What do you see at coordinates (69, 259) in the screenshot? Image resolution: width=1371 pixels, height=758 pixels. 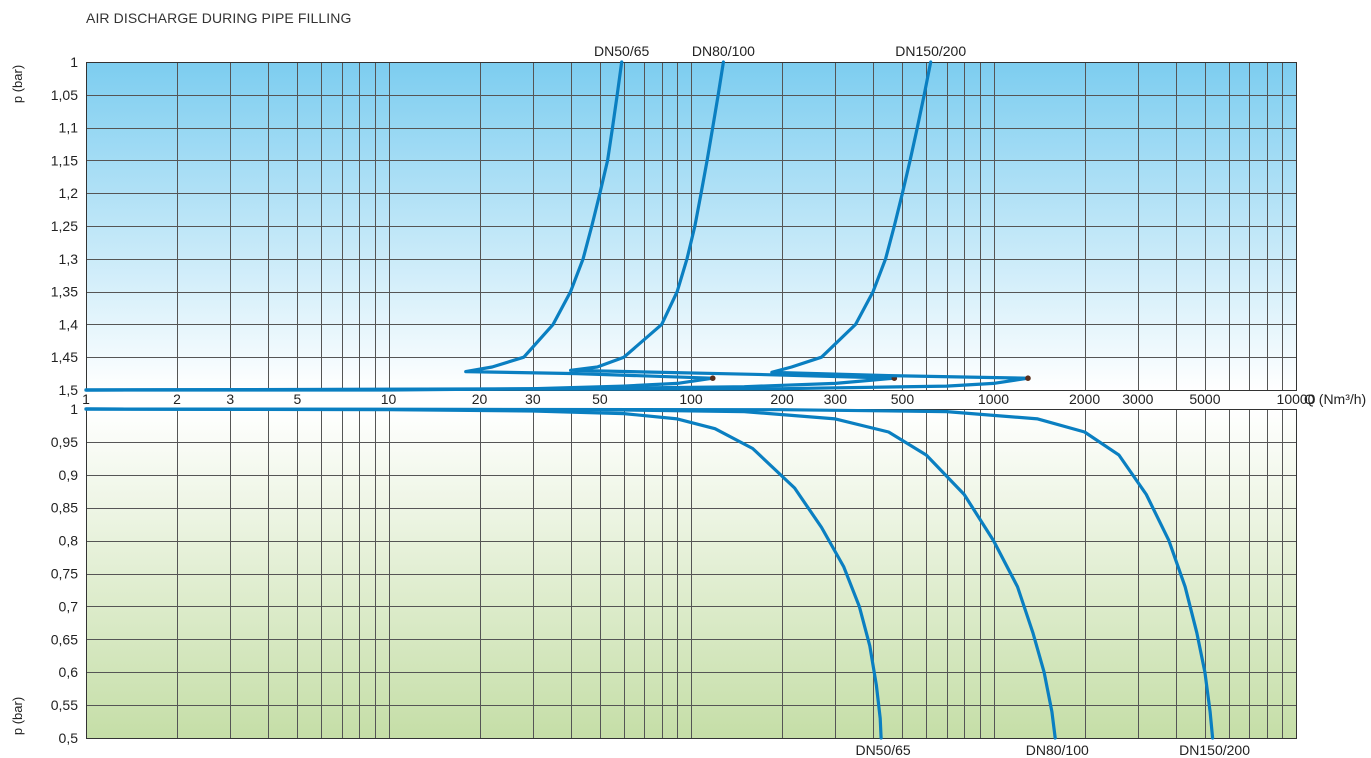 I see `y-tick-label: 1,3` at bounding box center [69, 259].